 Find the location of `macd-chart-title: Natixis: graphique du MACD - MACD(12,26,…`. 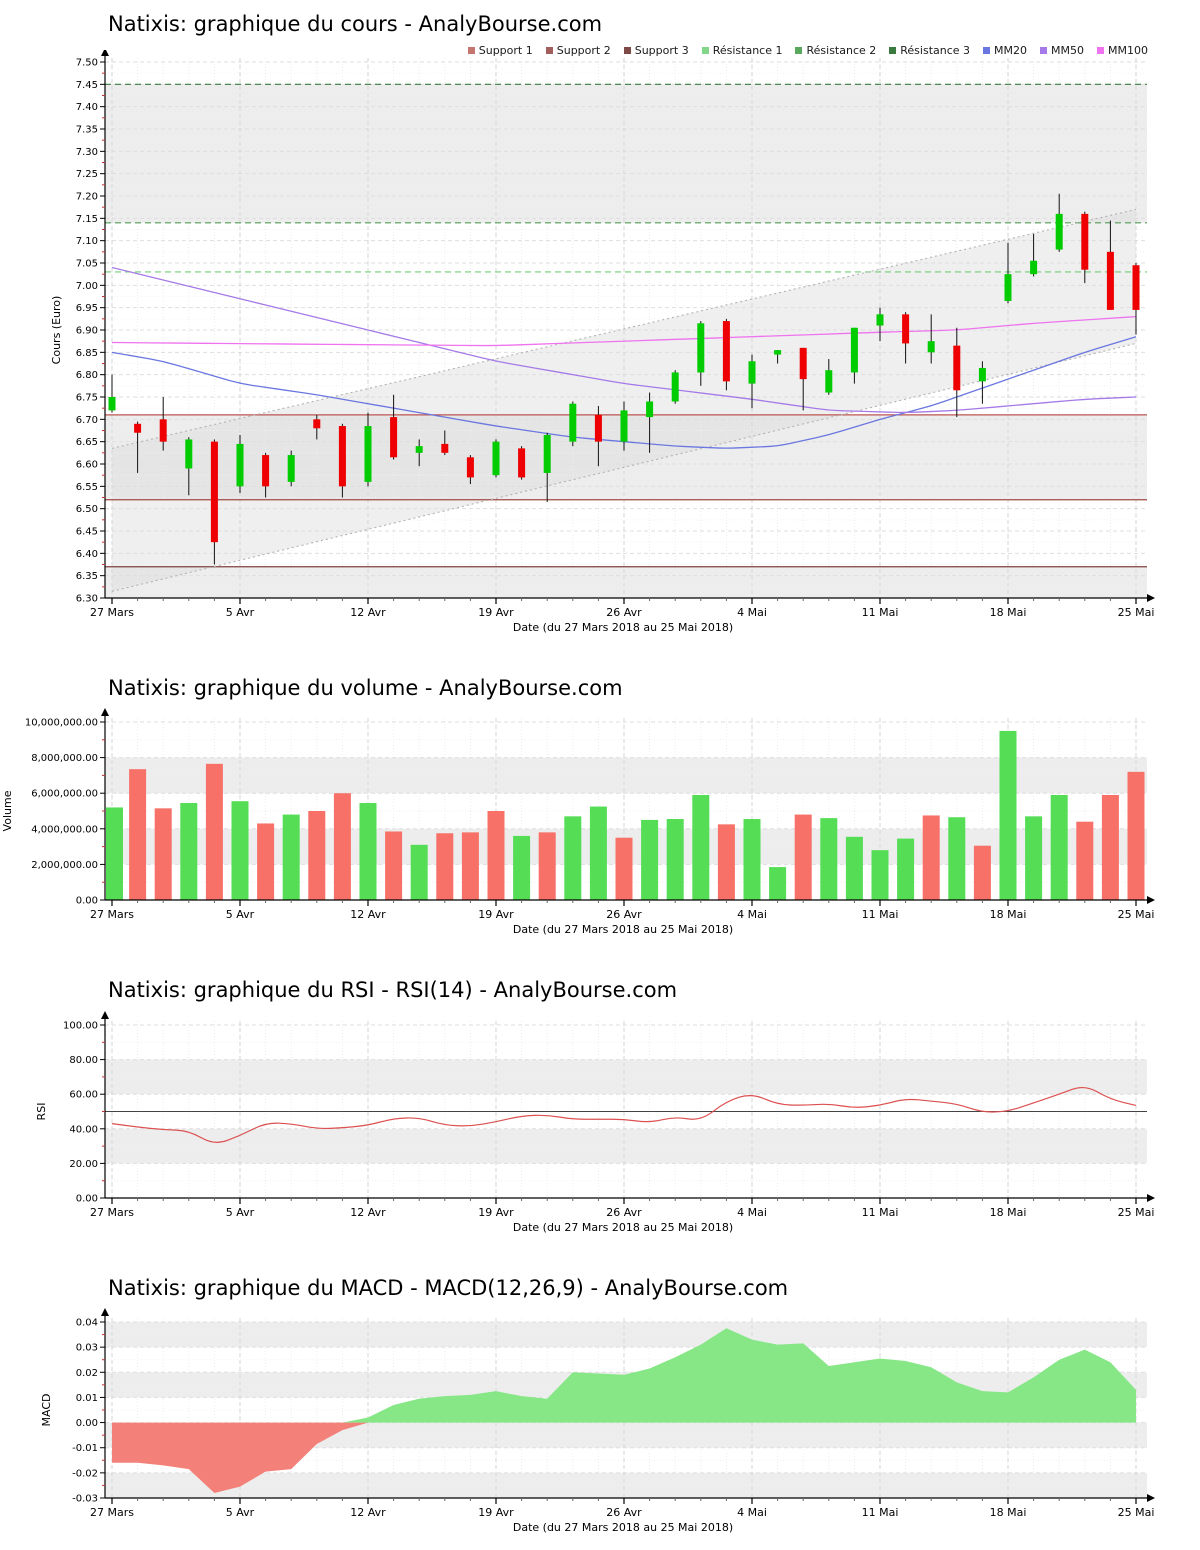

macd-chart-title: Natixis: graphique du MACD - MACD(12,26,… is located at coordinates (448, 1288).